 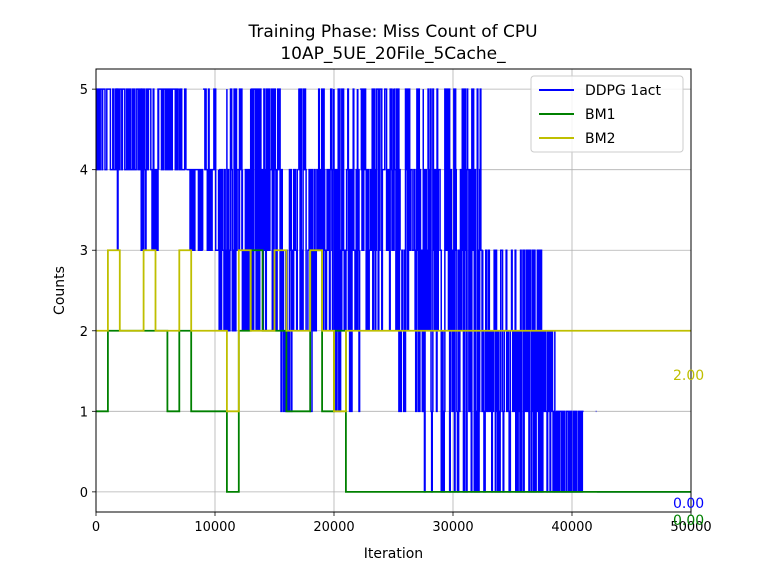 What do you see at coordinates (84, 251) in the screenshot?
I see `y-tick-label-3: 3` at bounding box center [84, 251].